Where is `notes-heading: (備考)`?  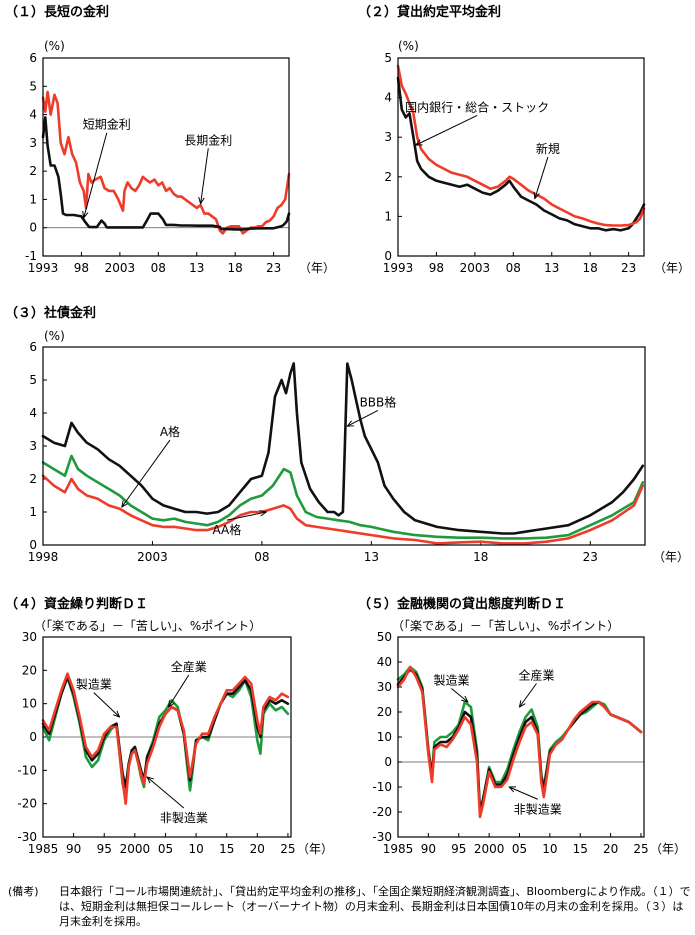 notes-heading: (備考) is located at coordinates (23, 891).